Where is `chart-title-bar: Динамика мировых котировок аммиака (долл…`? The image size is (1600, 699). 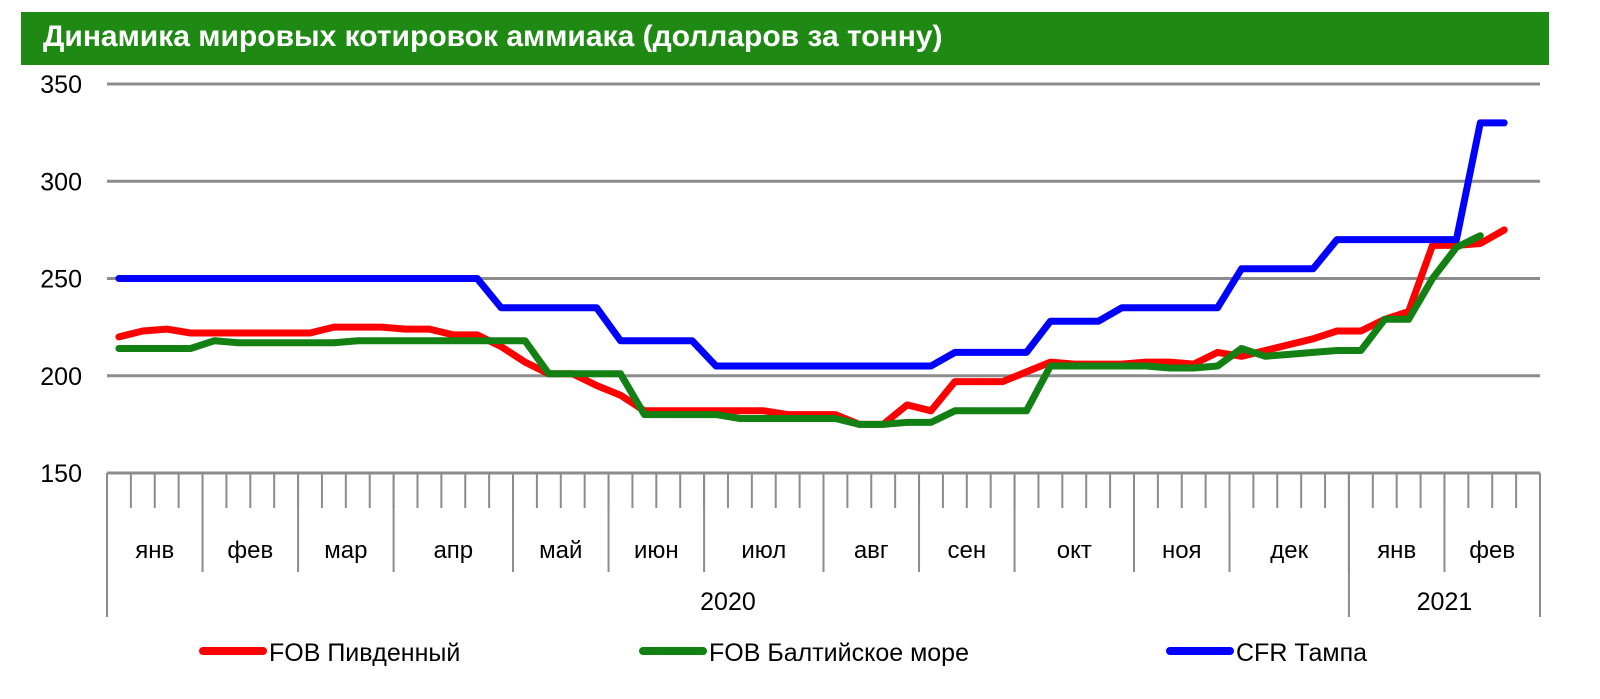
chart-title-bar: Динамика мировых котировок аммиака (долл… is located at coordinates (785, 38).